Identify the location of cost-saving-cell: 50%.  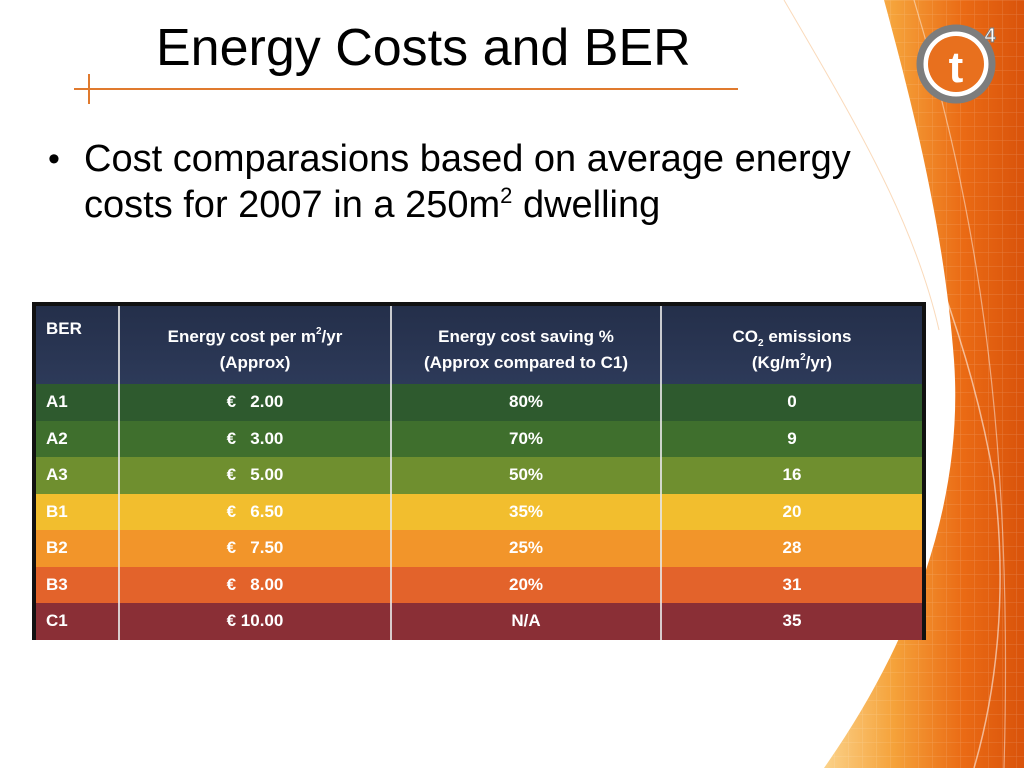
(527, 475).